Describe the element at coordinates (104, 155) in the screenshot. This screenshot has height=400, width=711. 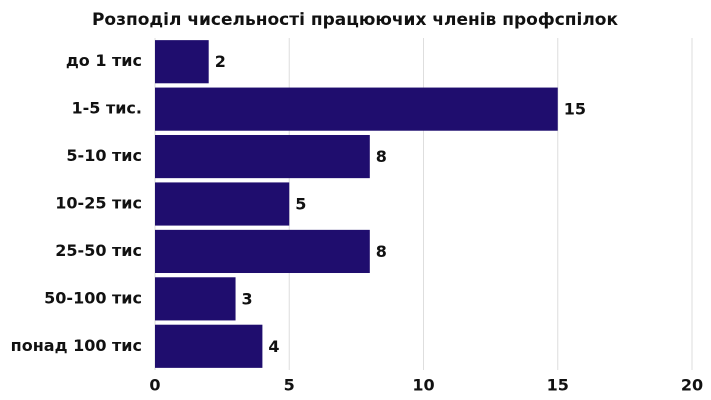
I see `y-tick-label: 5-10 тис` at that location.